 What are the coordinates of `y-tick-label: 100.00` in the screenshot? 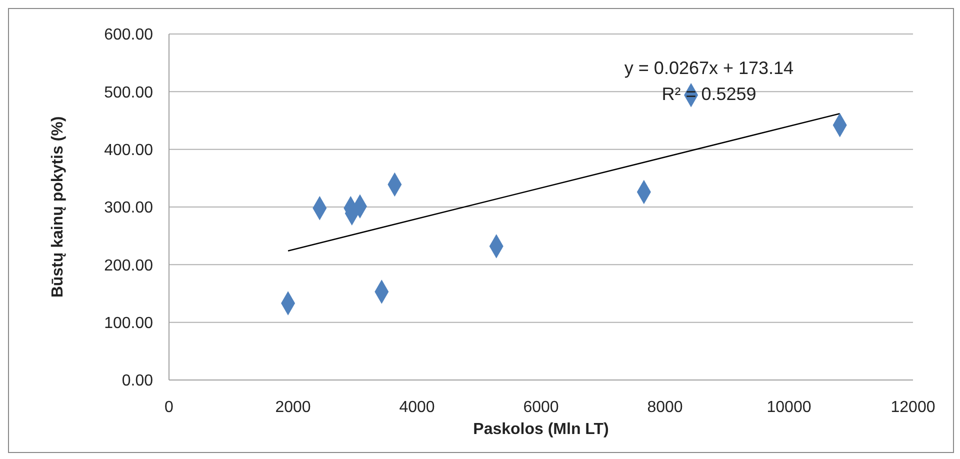 It's located at (129, 323).